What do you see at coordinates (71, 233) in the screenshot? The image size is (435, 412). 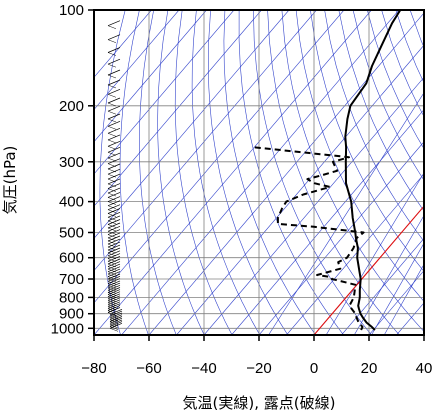 I see `y-tick-label: 500` at bounding box center [71, 233].